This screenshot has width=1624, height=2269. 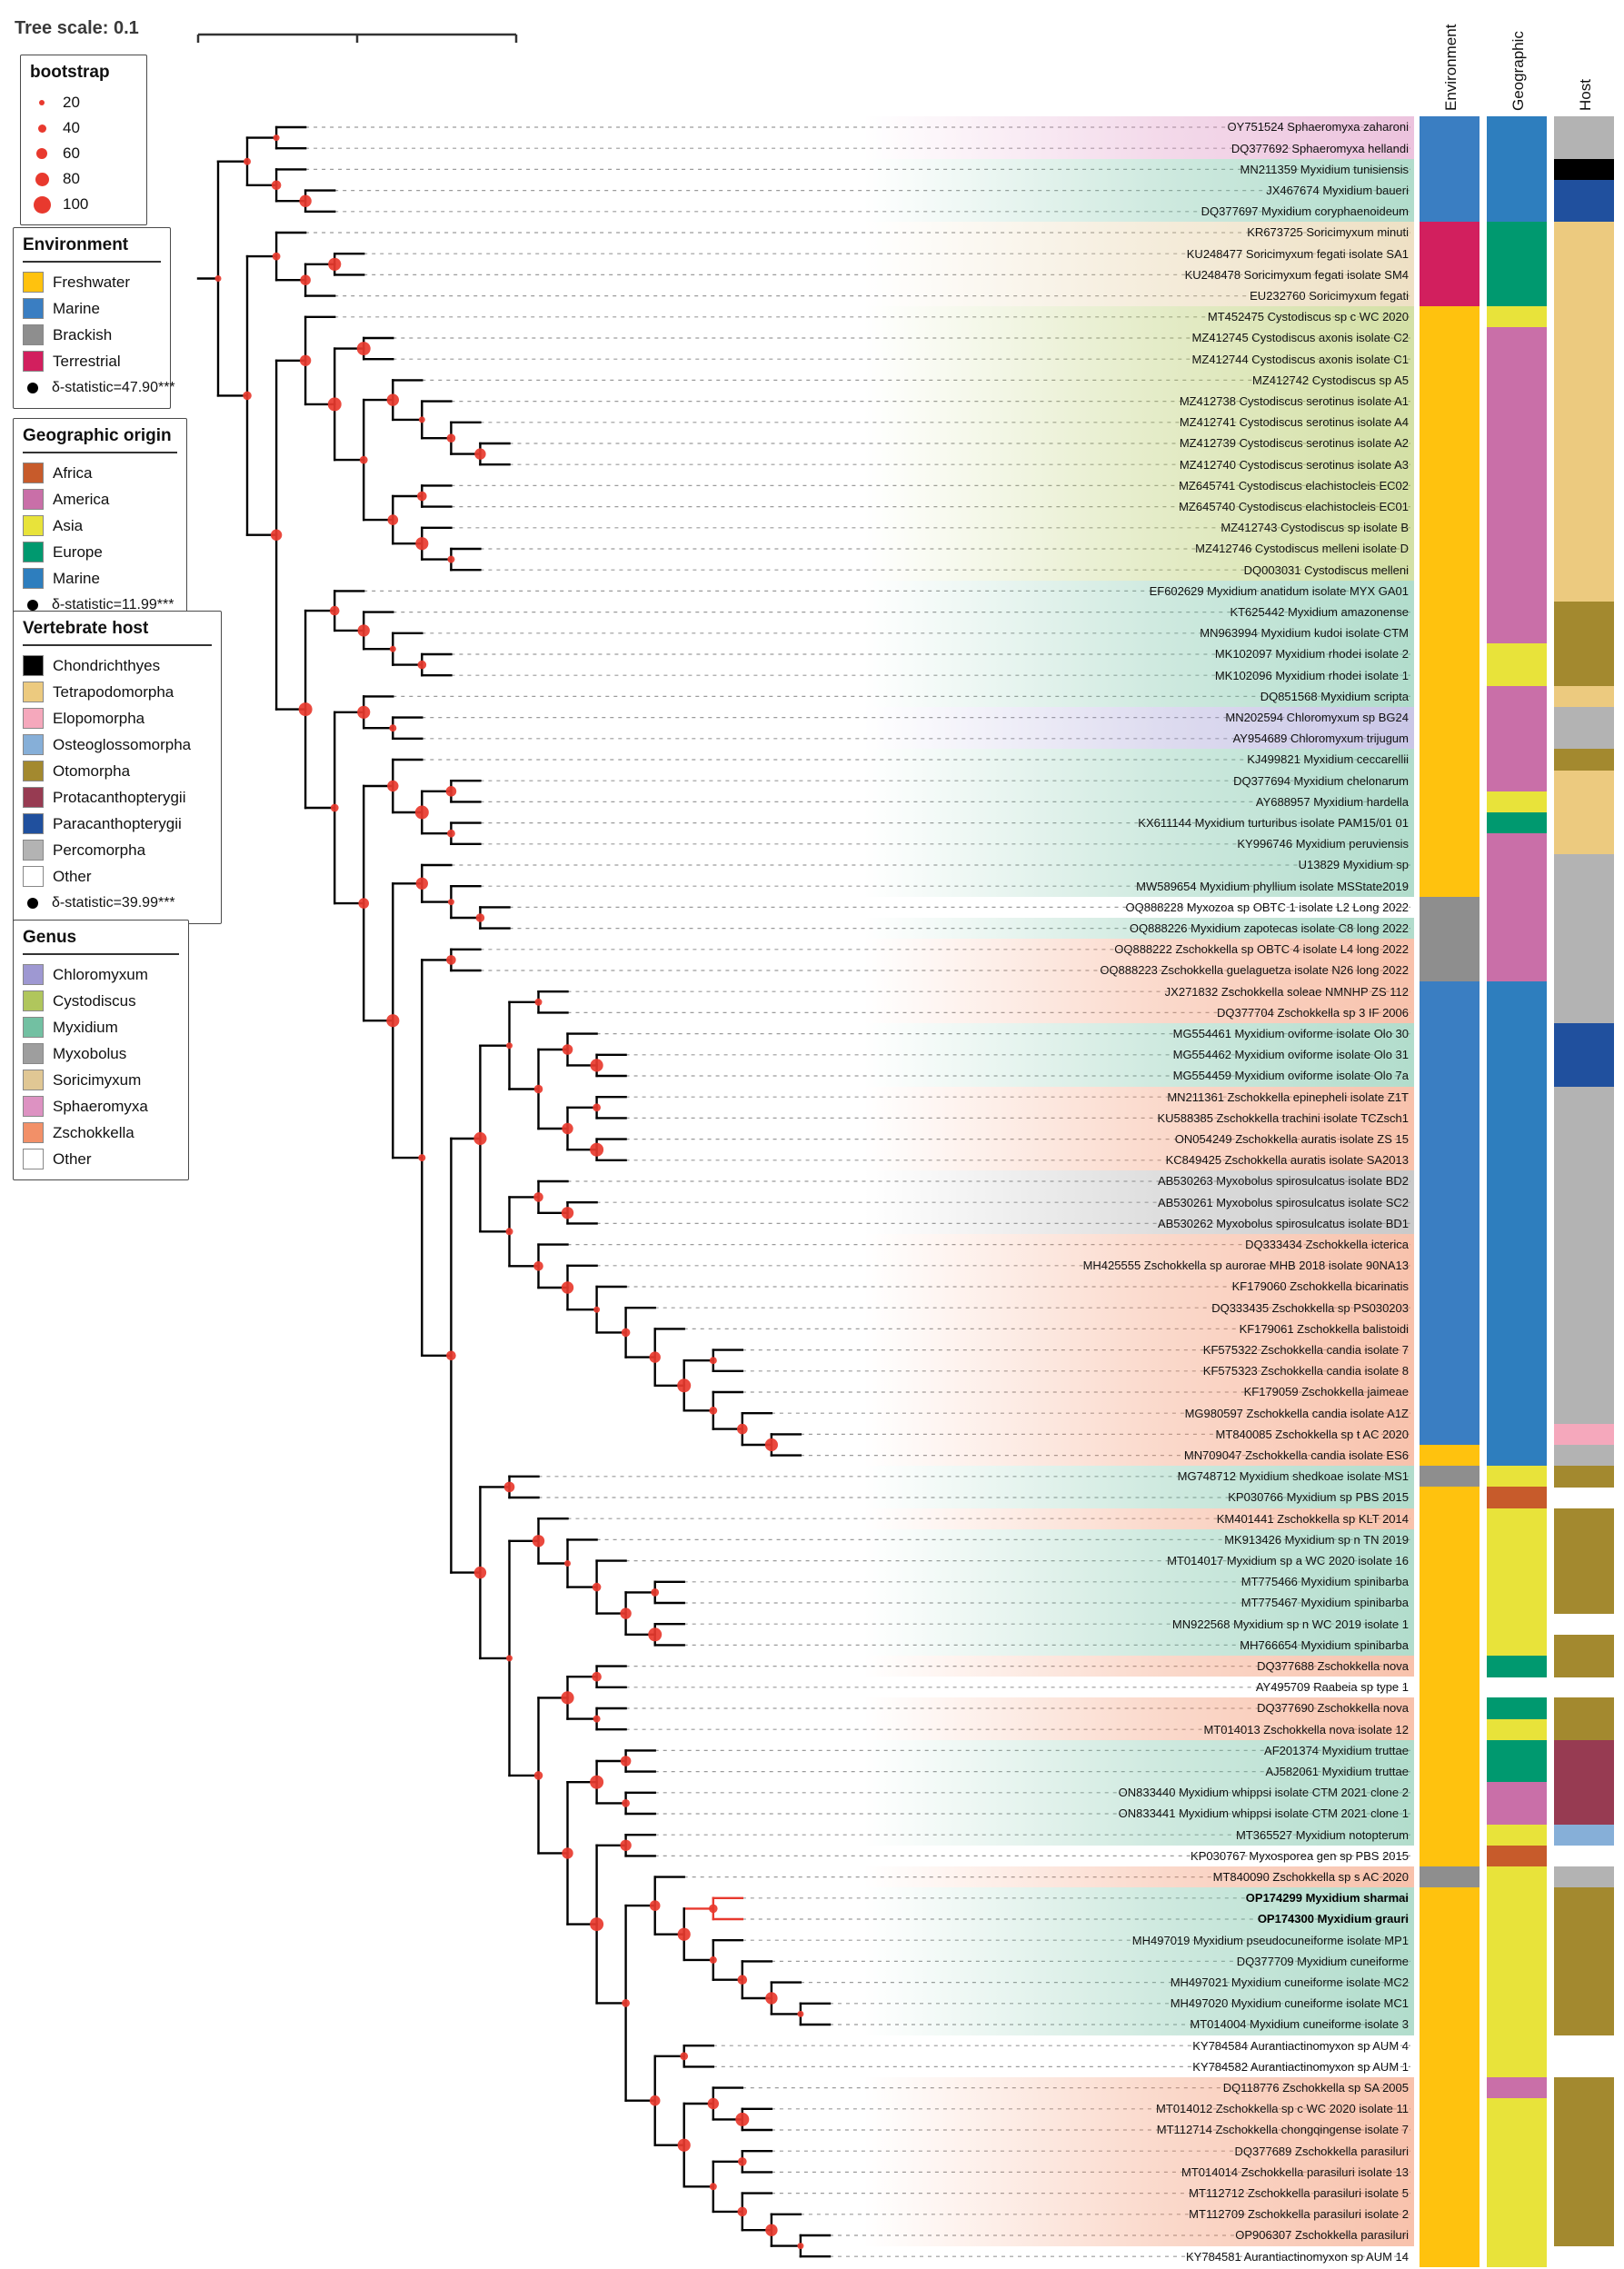 What do you see at coordinates (1138, 1877) in the screenshot?
I see `taxon-label: MT840090 Zschokkella sp s AC 2020` at bounding box center [1138, 1877].